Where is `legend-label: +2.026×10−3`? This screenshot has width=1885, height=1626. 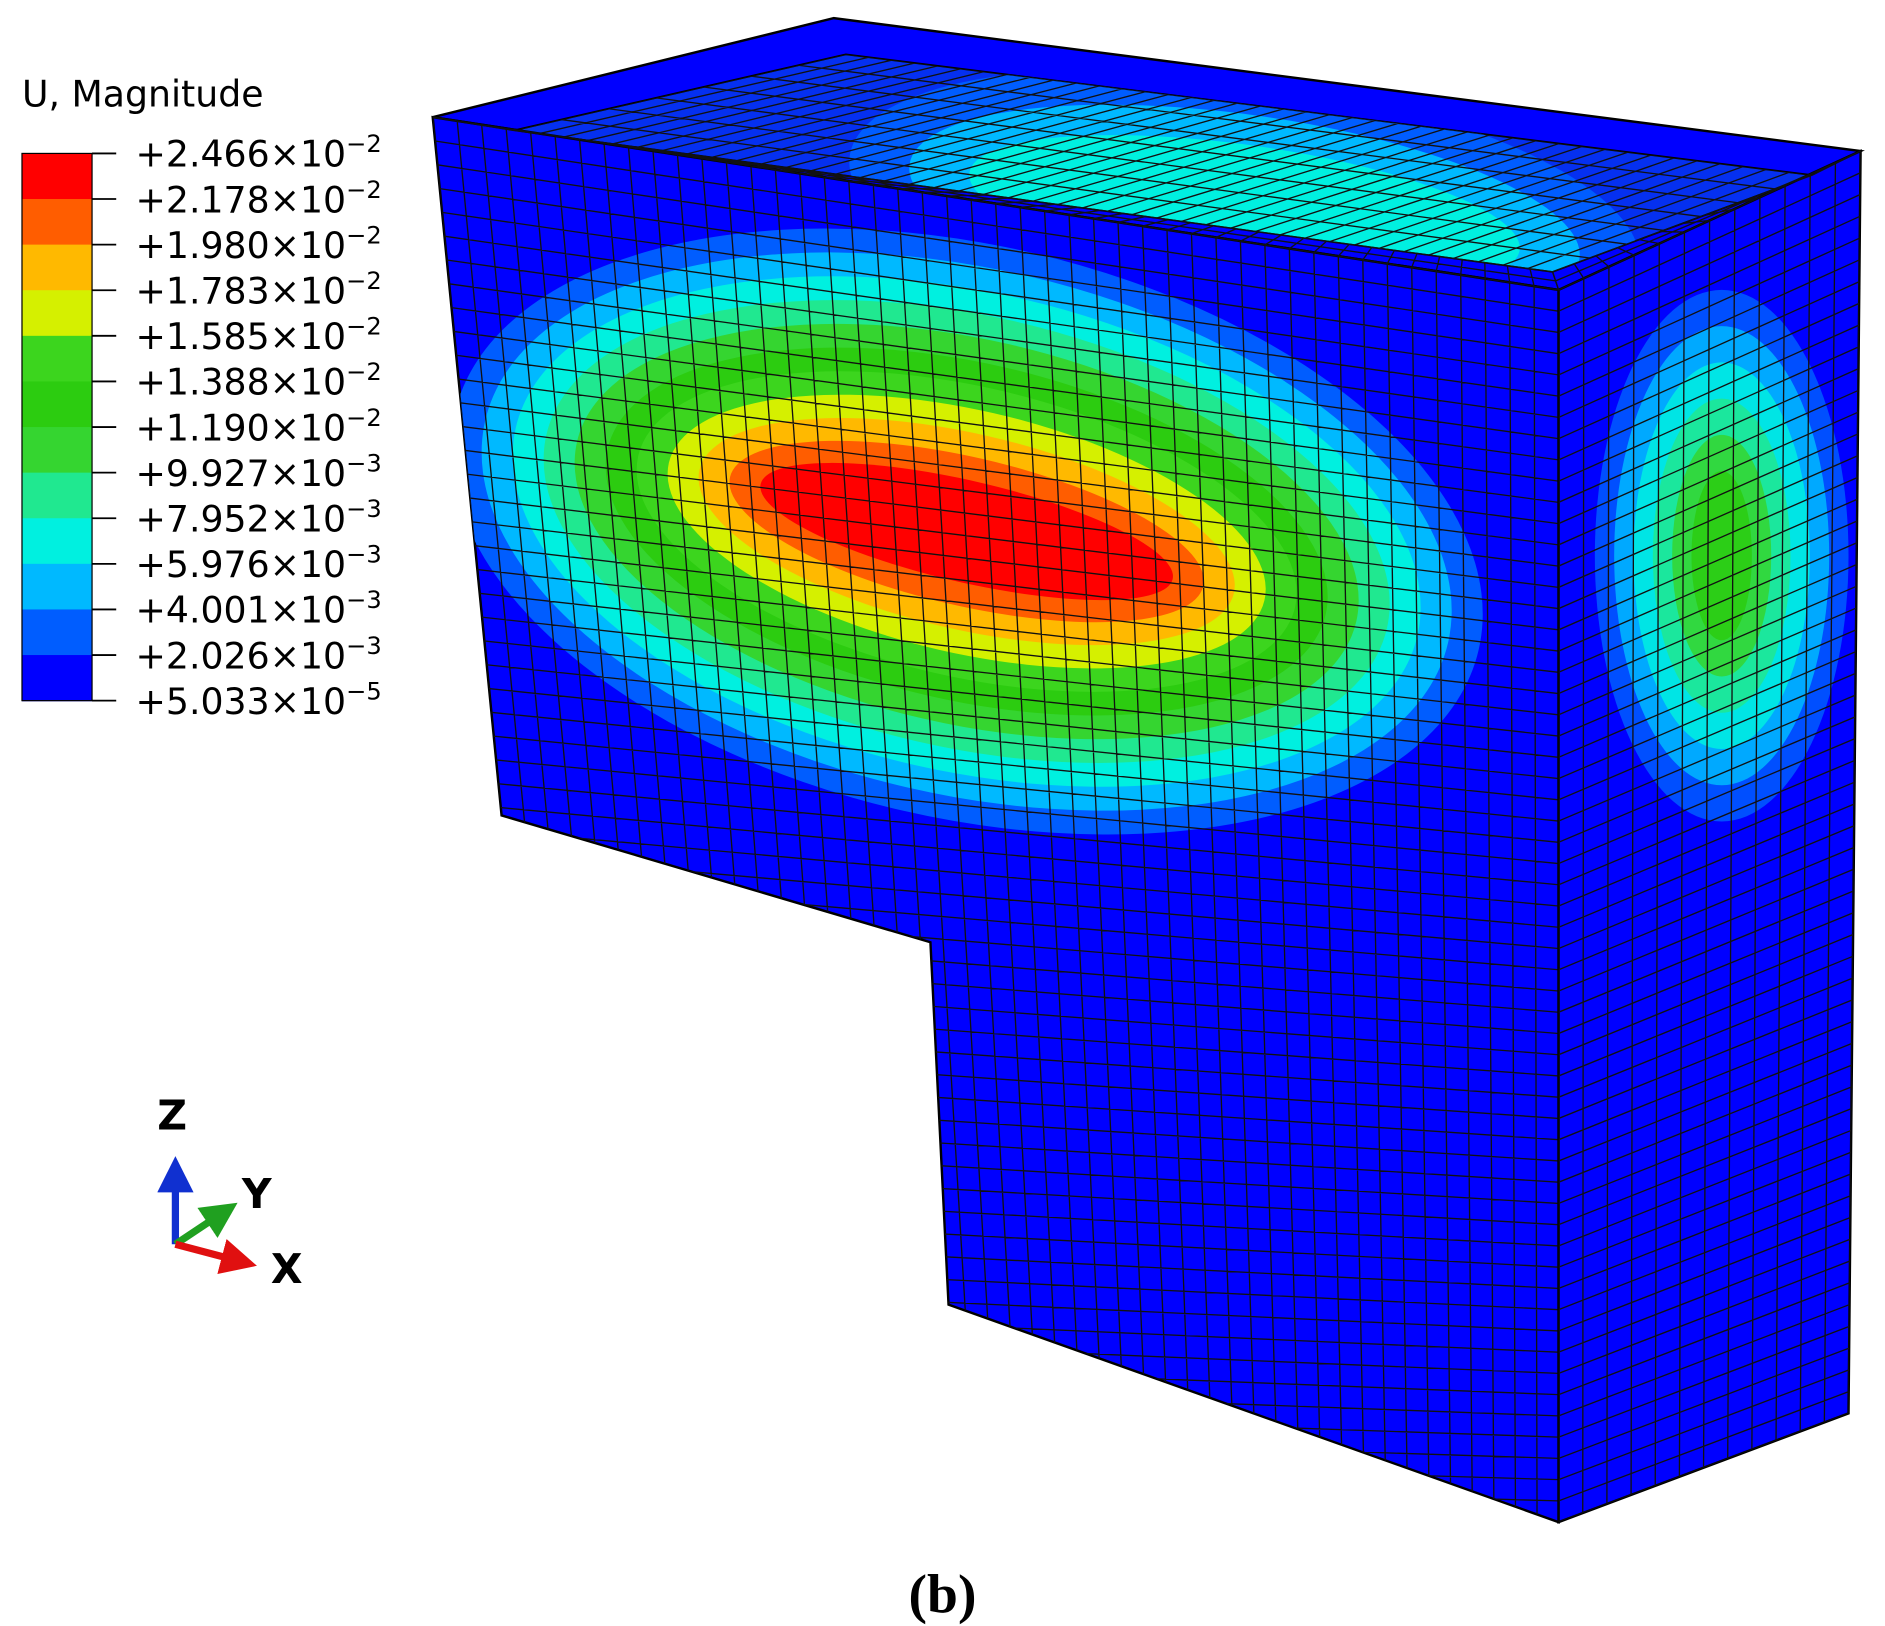 legend-label: +2.026×10−3 is located at coordinates (259, 654).